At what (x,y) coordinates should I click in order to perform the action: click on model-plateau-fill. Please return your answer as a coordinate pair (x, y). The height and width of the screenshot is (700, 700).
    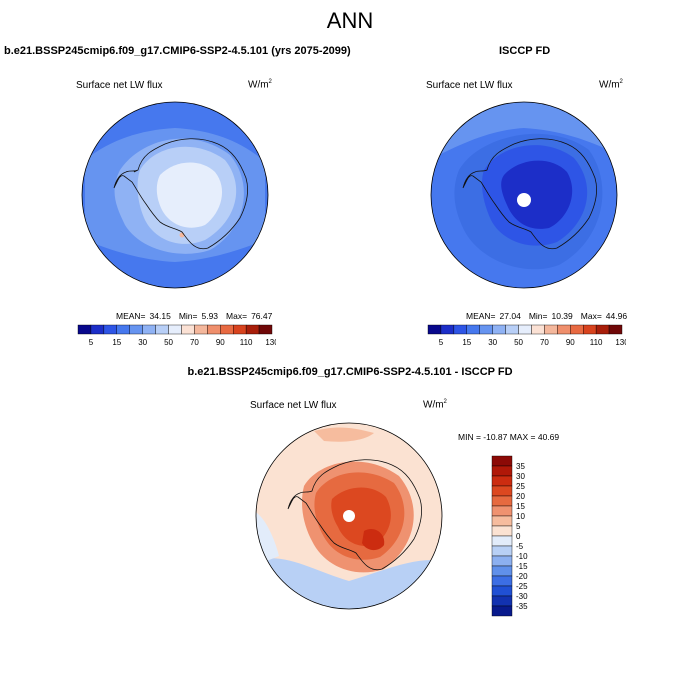
    Looking at the image, I should click on (189, 195).